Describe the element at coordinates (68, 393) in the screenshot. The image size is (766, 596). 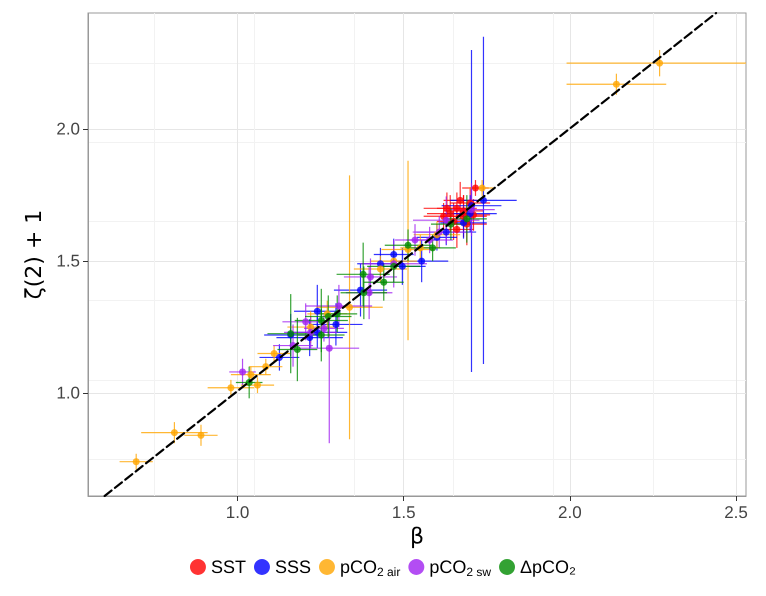
I see `y-tick-label: 1.0` at that location.